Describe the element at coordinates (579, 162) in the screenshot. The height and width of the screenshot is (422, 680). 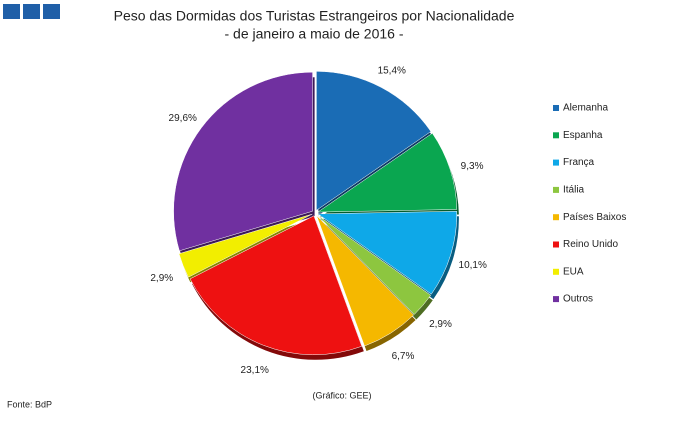
I see `legend-label: França` at that location.